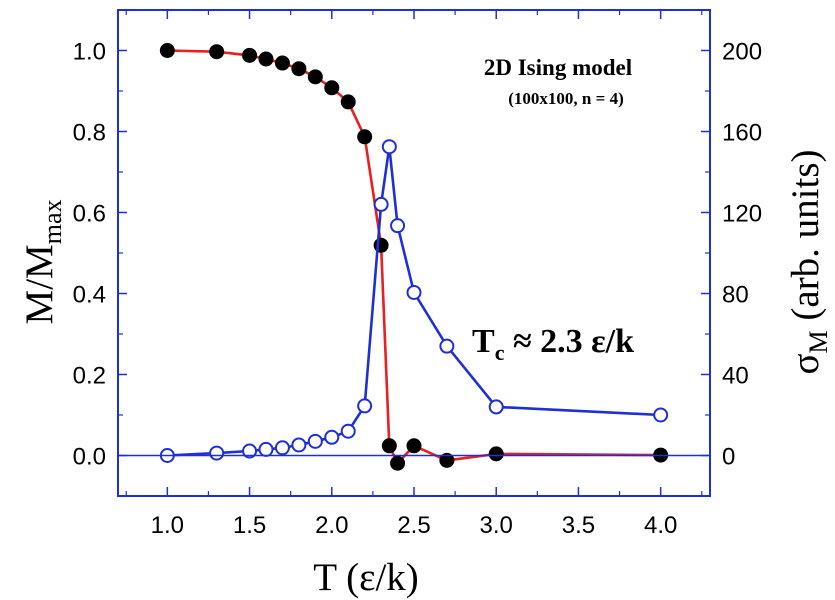 The image size is (835, 600). I want to click on x-tick-label: 3.0, so click(496, 525).